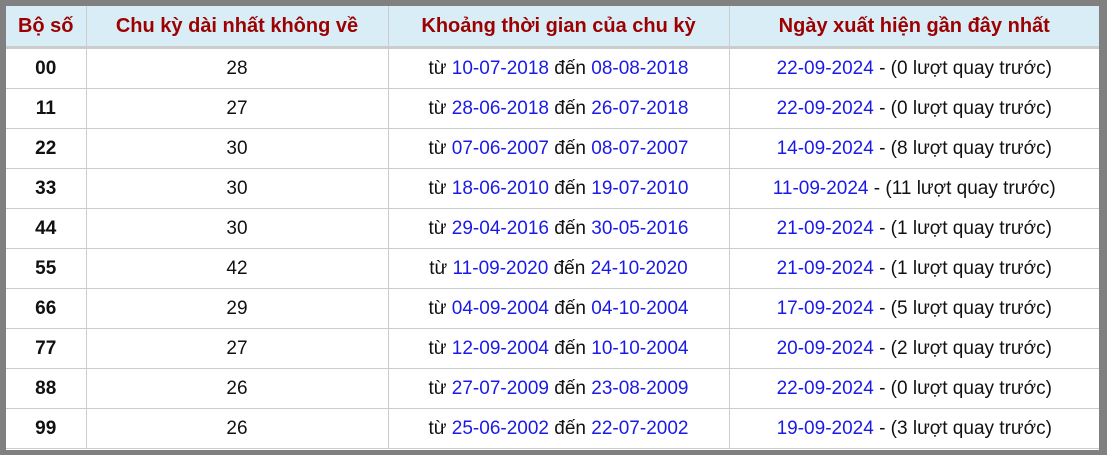 The height and width of the screenshot is (455, 1107). I want to click on cycle-cell: 30, so click(237, 228).